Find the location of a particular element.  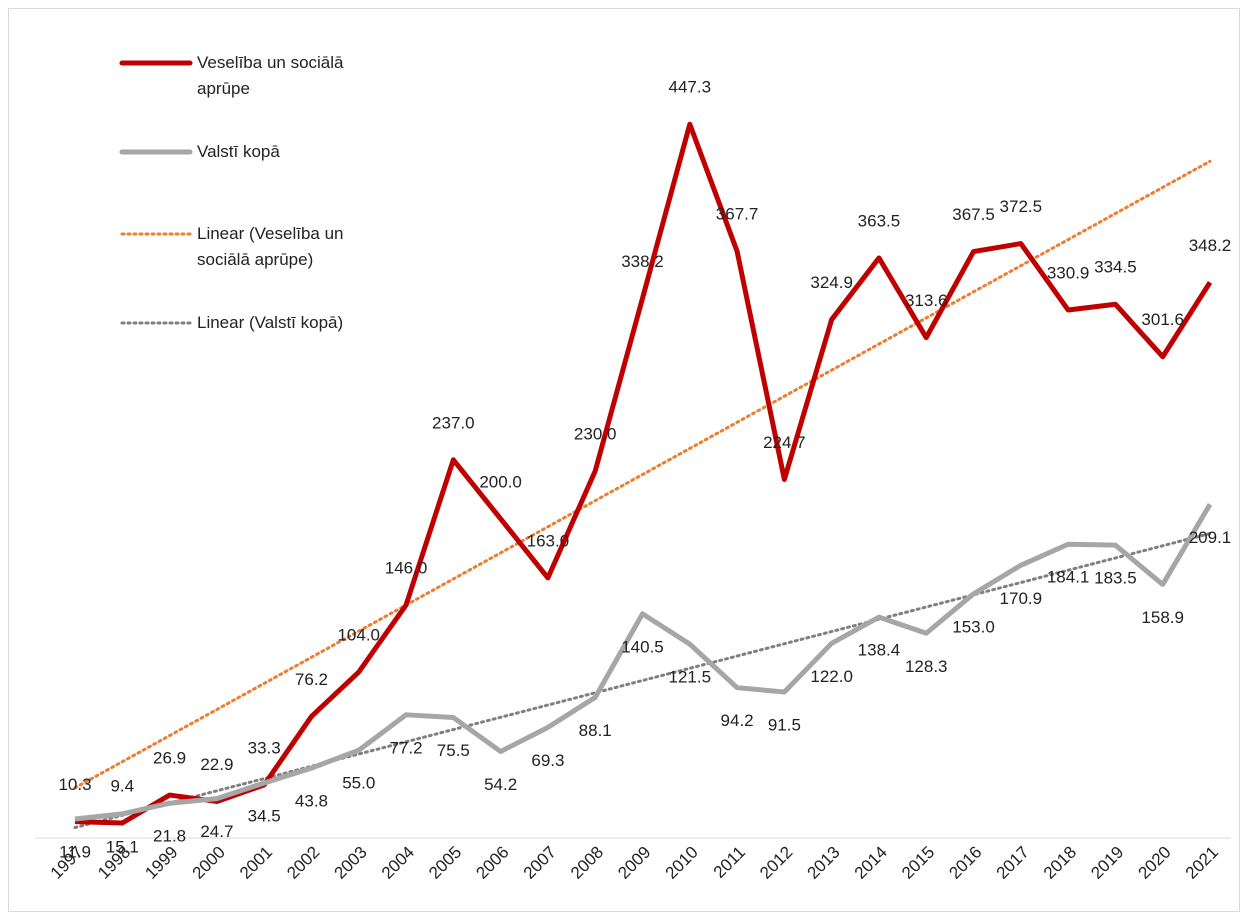

data-label: 184.1 is located at coordinates (1068, 577).